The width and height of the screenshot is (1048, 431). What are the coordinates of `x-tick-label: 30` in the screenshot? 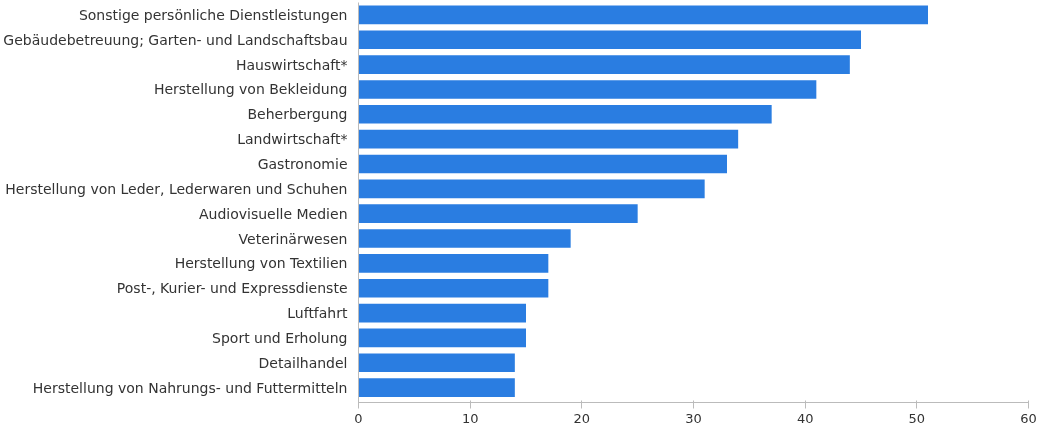 It's located at (693, 418).